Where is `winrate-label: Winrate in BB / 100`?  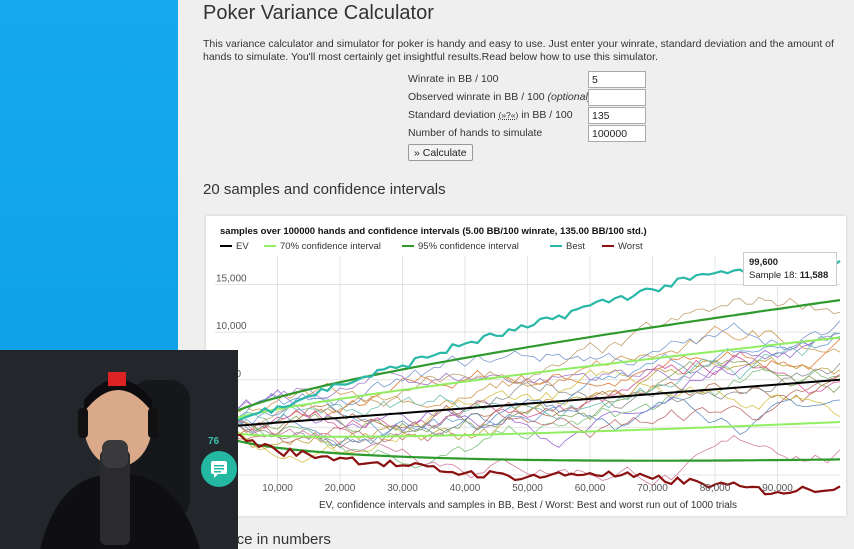 winrate-label: Winrate in BB / 100 is located at coordinates (453, 79).